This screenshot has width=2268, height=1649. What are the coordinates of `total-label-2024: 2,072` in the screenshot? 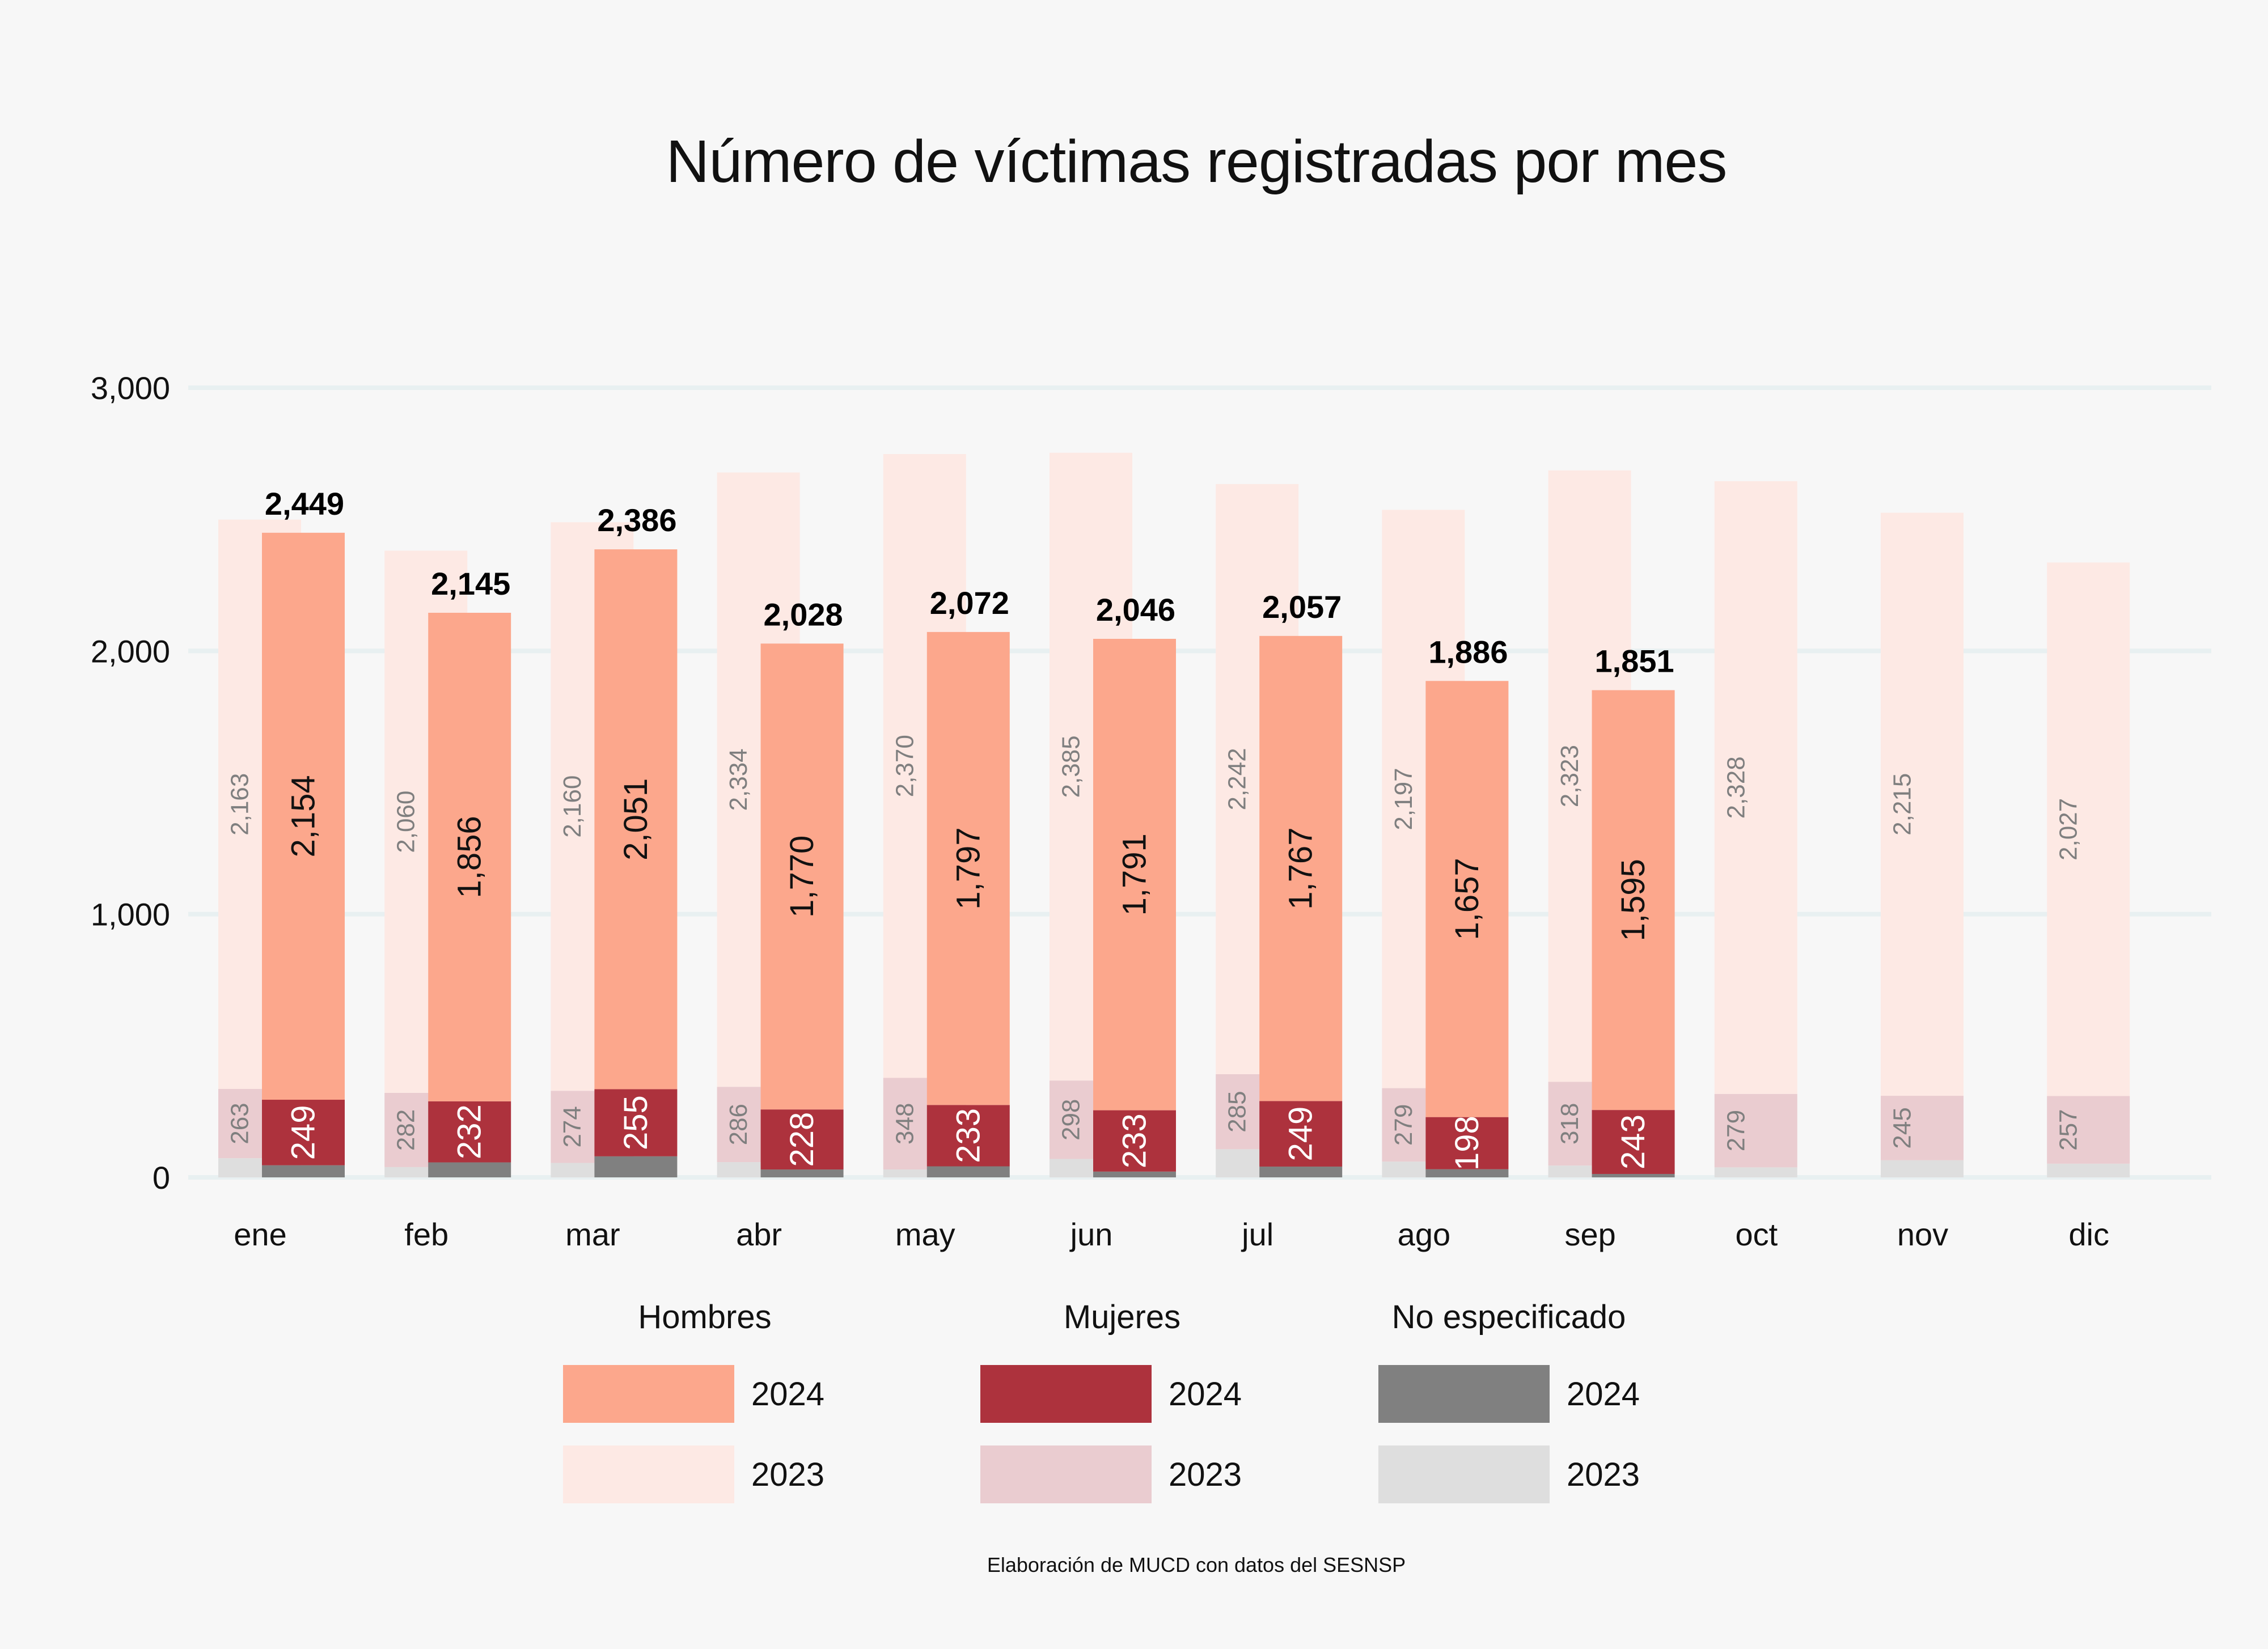 It's located at (969, 603).